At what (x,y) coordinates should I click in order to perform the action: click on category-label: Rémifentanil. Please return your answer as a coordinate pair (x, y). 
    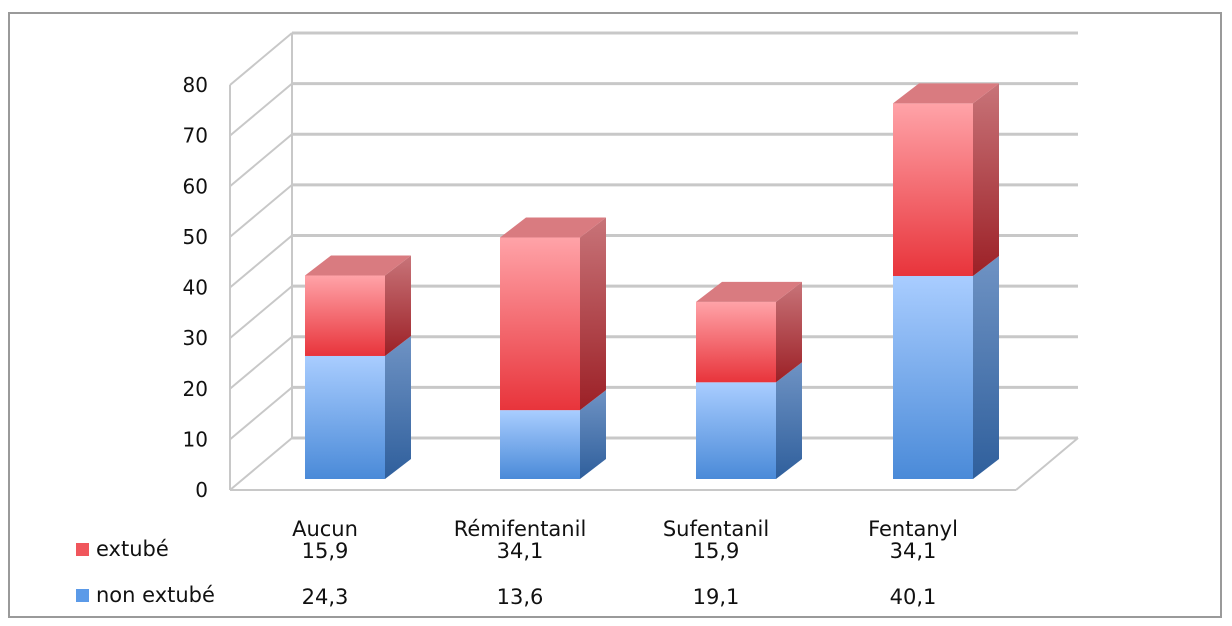
    Looking at the image, I should click on (520, 529).